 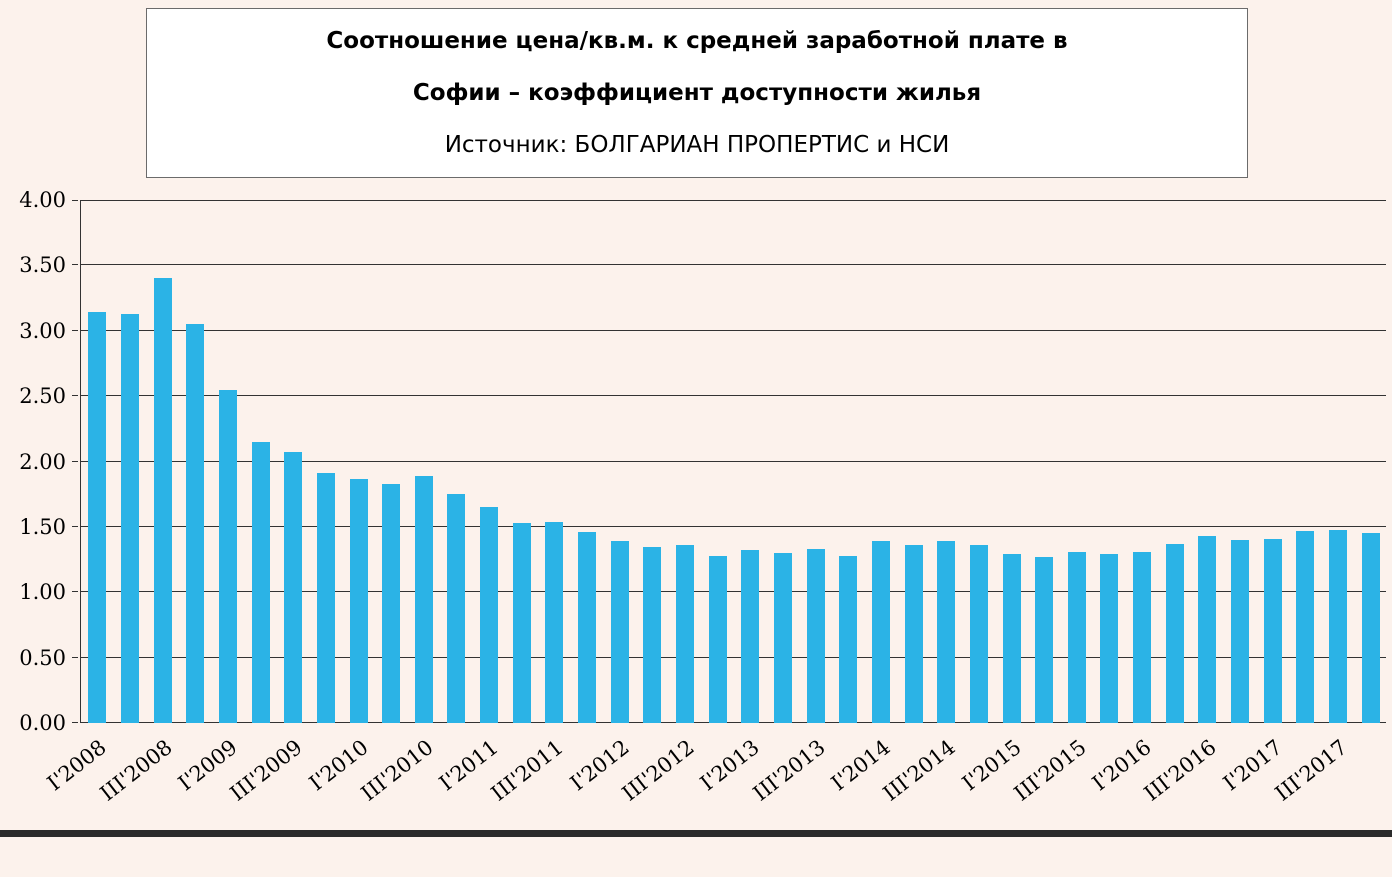 I want to click on y-tick-label: 0.00, so click(x=42, y=723).